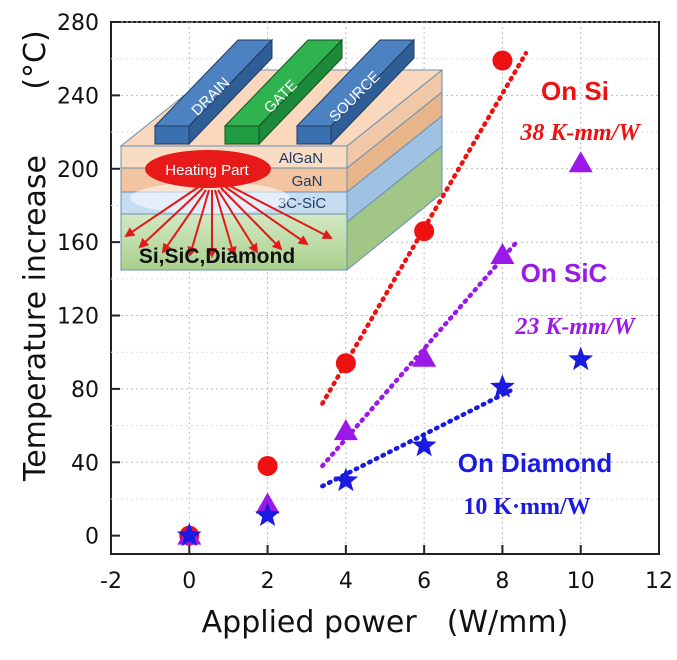 The width and height of the screenshot is (677, 660). I want to click on x-tick-label: 12, so click(659, 581).